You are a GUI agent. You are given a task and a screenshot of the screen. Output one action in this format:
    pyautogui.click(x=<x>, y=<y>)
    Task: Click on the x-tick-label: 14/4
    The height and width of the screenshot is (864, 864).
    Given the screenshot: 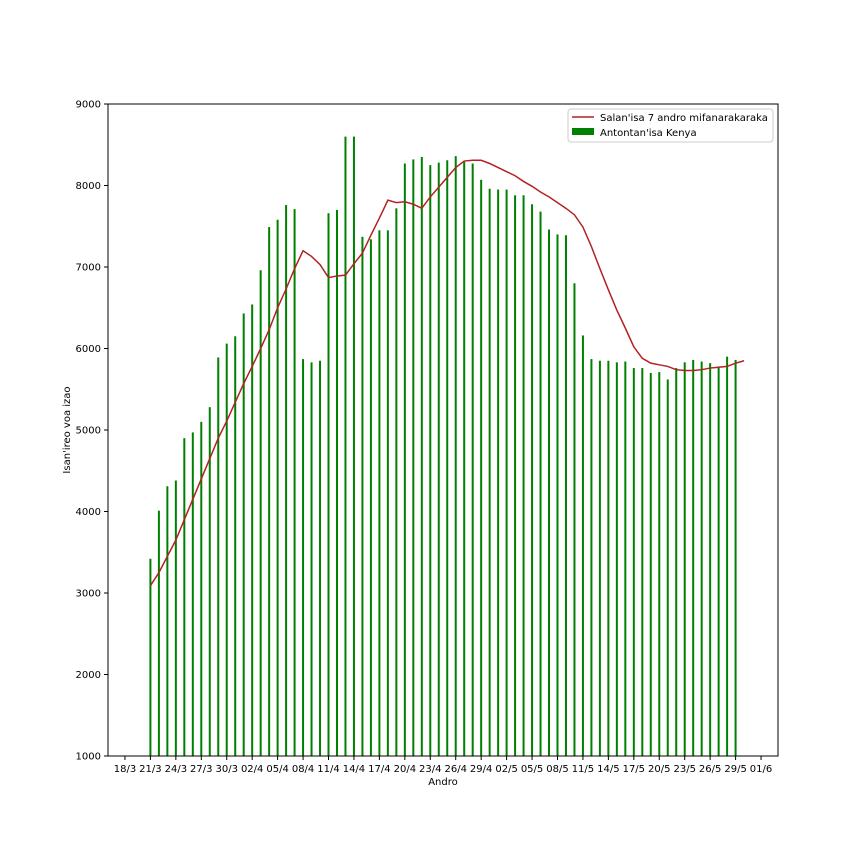 What is the action you would take?
    pyautogui.click(x=354, y=769)
    